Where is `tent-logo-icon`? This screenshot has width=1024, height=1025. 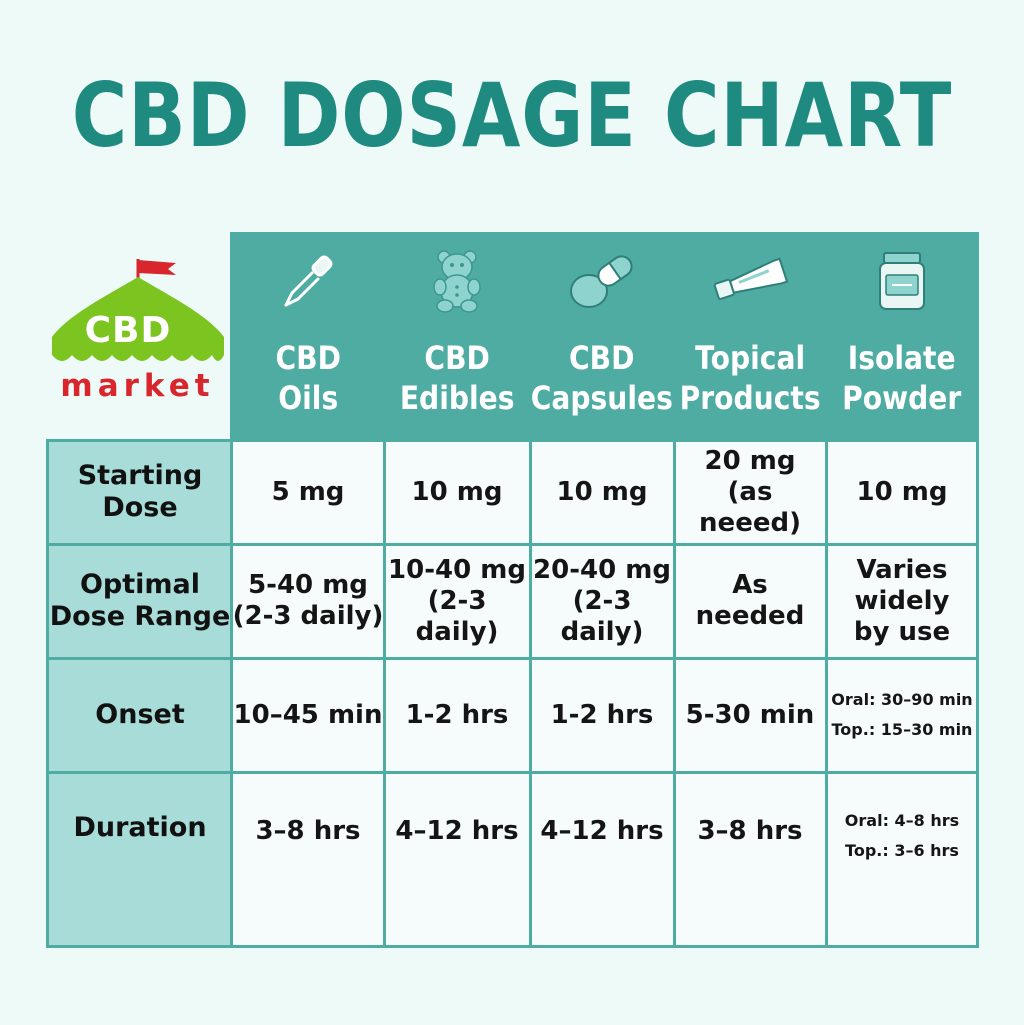
tent-logo-icon is located at coordinates (138, 310).